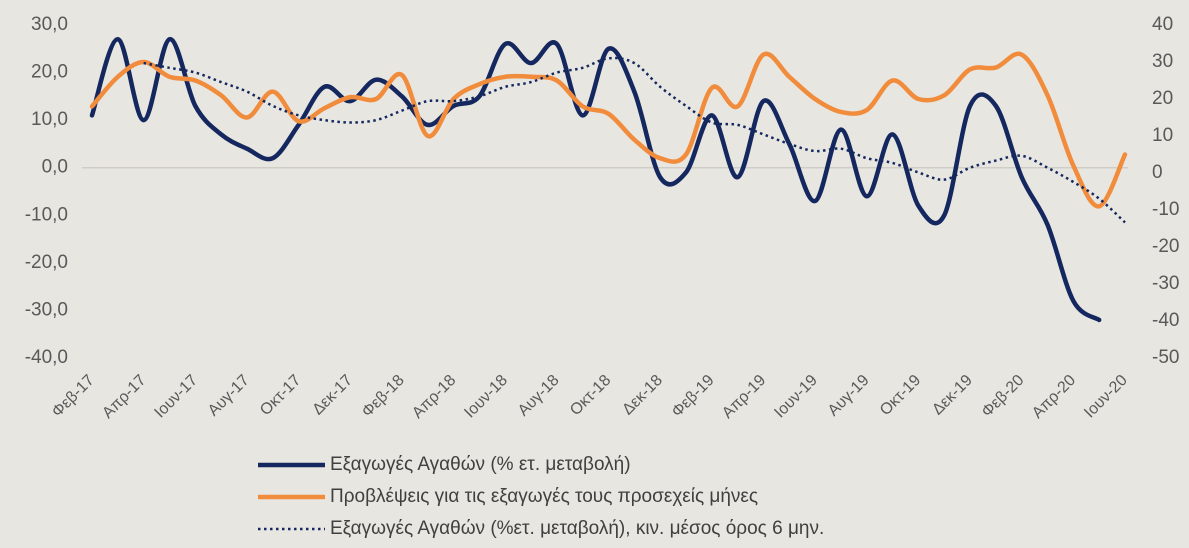  I want to click on y-tick-label: 10,0, so click(49, 119).